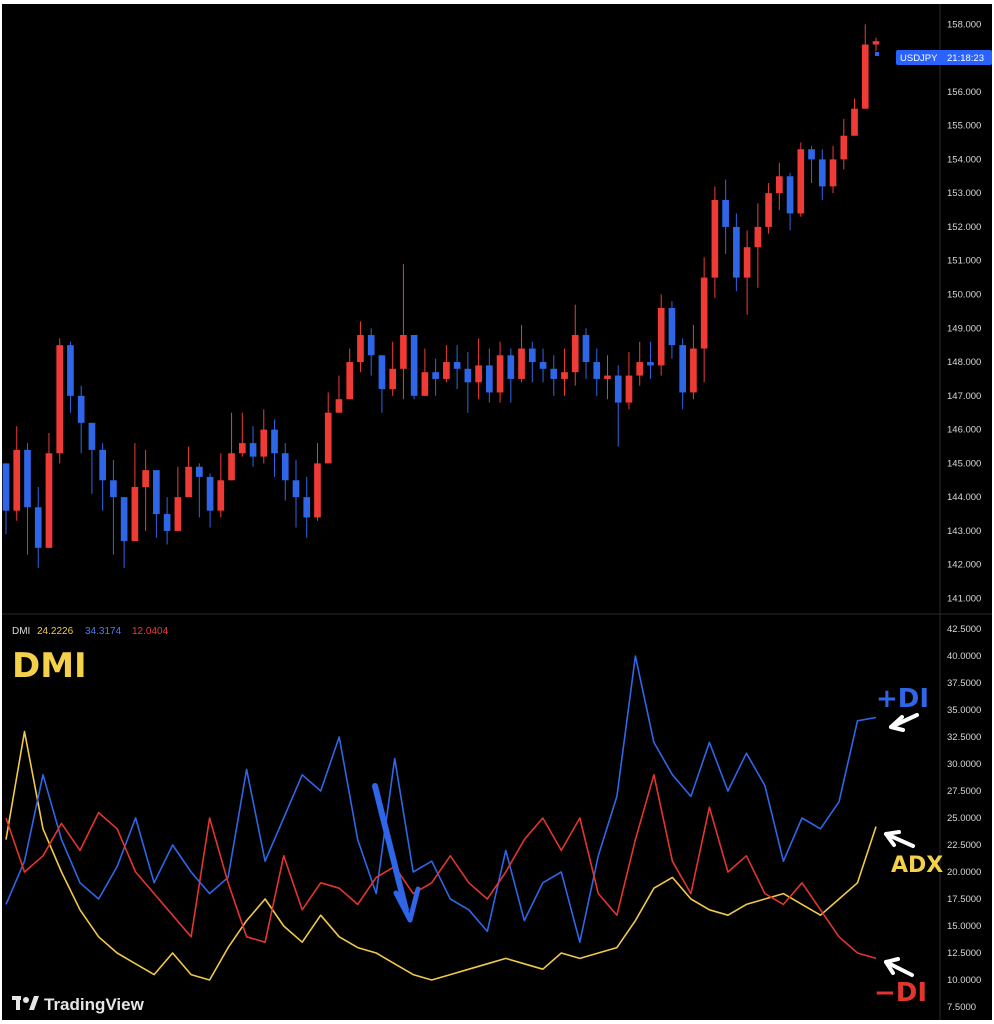  I want to click on price-tick-label: 142.000, so click(964, 565).